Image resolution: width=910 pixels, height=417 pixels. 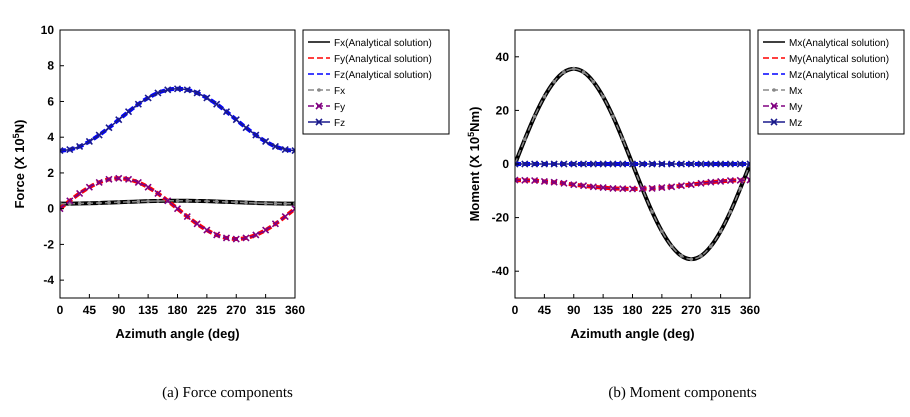 What do you see at coordinates (383, 75) in the screenshot?
I see `legend-label: Fz(Analytical solution)` at bounding box center [383, 75].